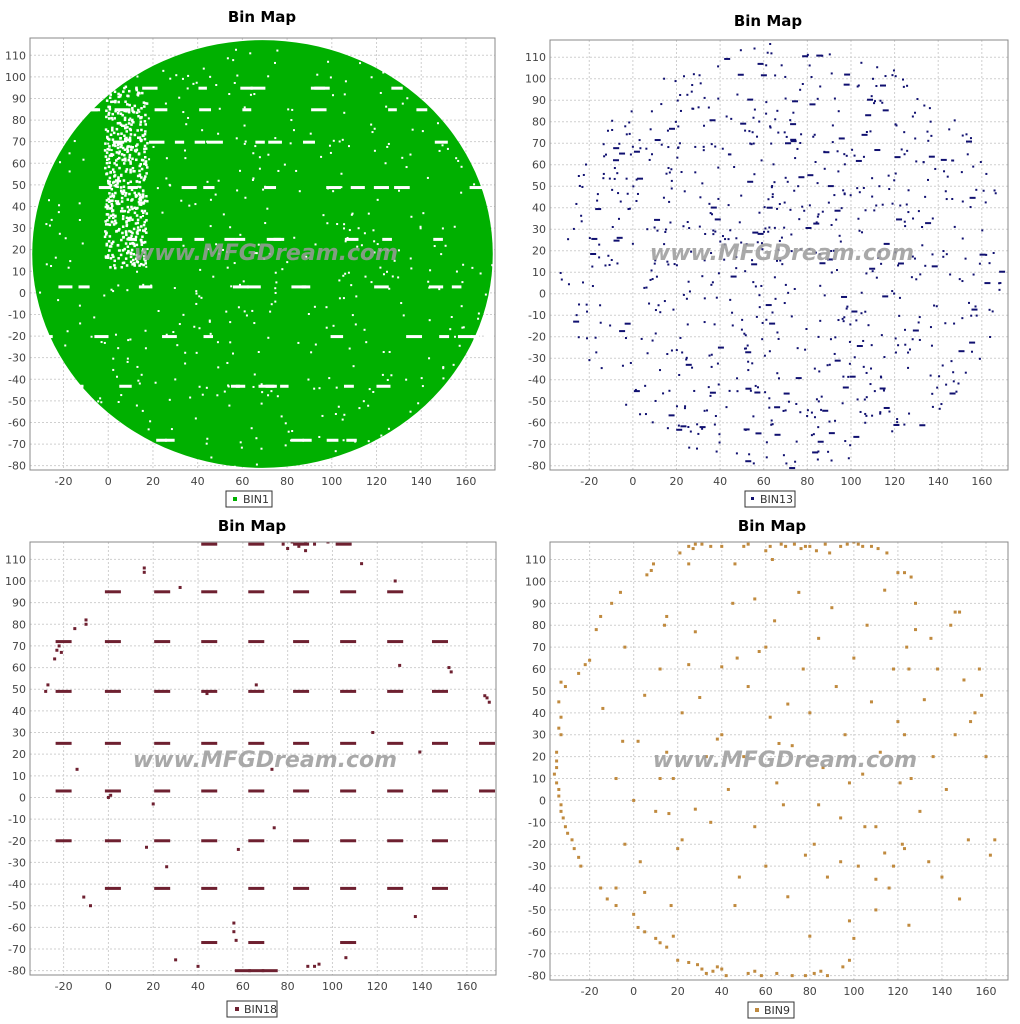 The height and width of the screenshot is (1024, 1020). What do you see at coordinates (539, 100) in the screenshot?
I see `y-tick-label: 90` at bounding box center [539, 100].